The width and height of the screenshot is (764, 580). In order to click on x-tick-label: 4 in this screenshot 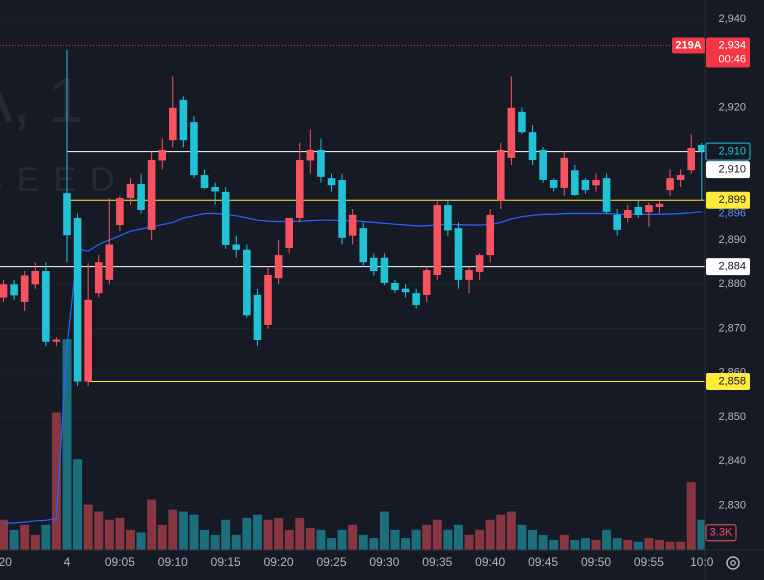, I will do `click(67, 562)`.